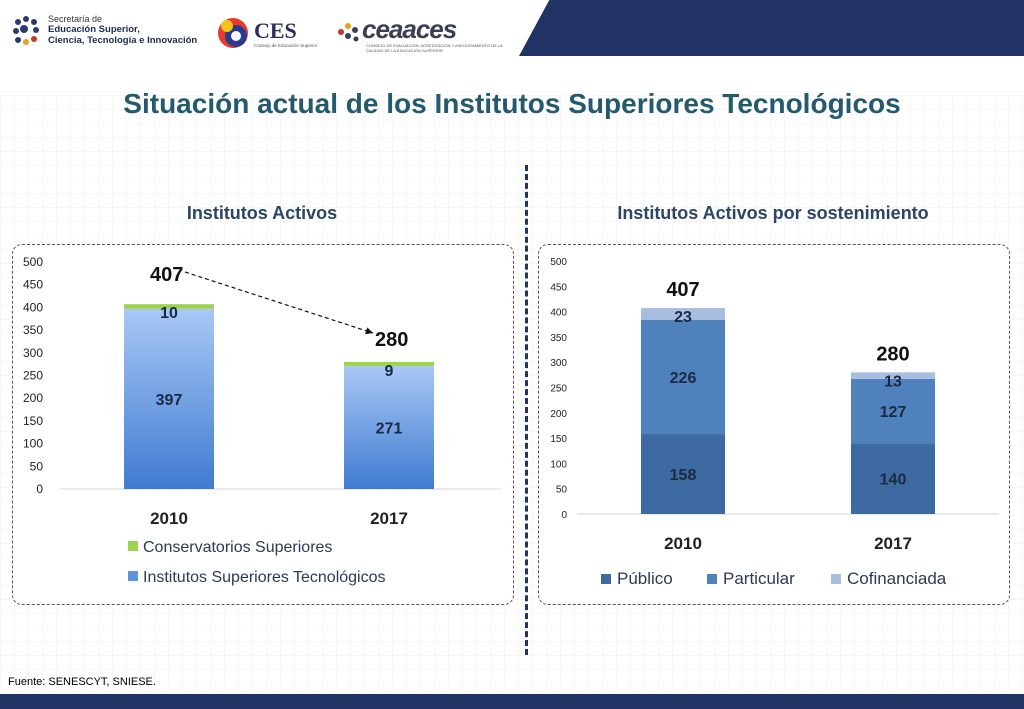 This screenshot has width=1024, height=709. I want to click on chart2-value-label: 158, so click(683, 475).